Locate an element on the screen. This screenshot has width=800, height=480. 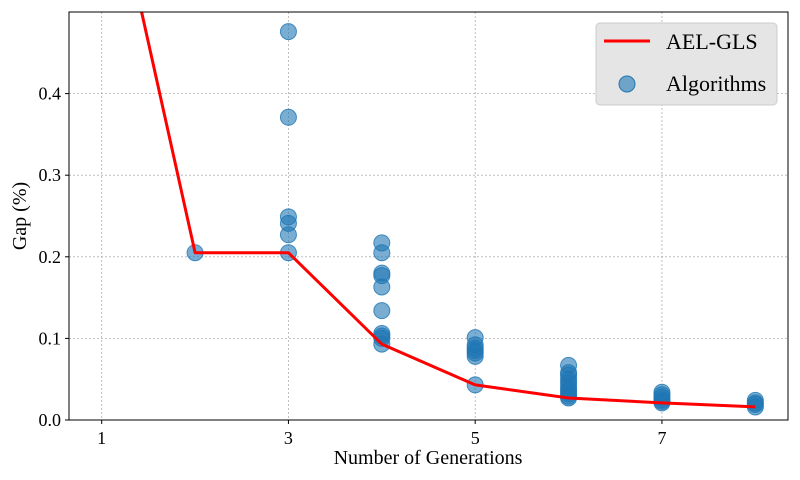
legend-label-algorithms: Algorithms is located at coordinates (716, 83).